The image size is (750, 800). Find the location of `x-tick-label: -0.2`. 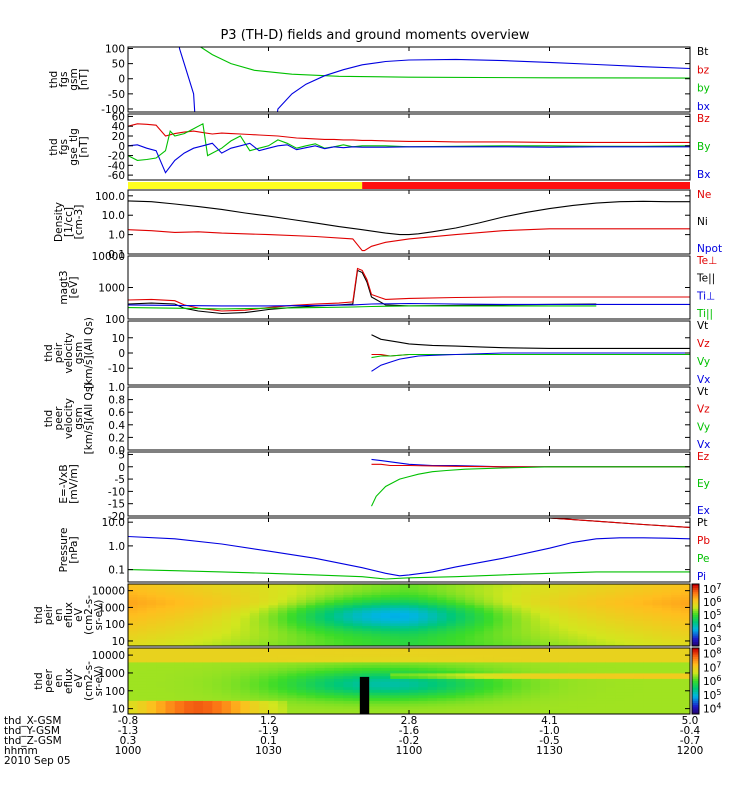

x-tick-label: -0.2 is located at coordinates (409, 741).